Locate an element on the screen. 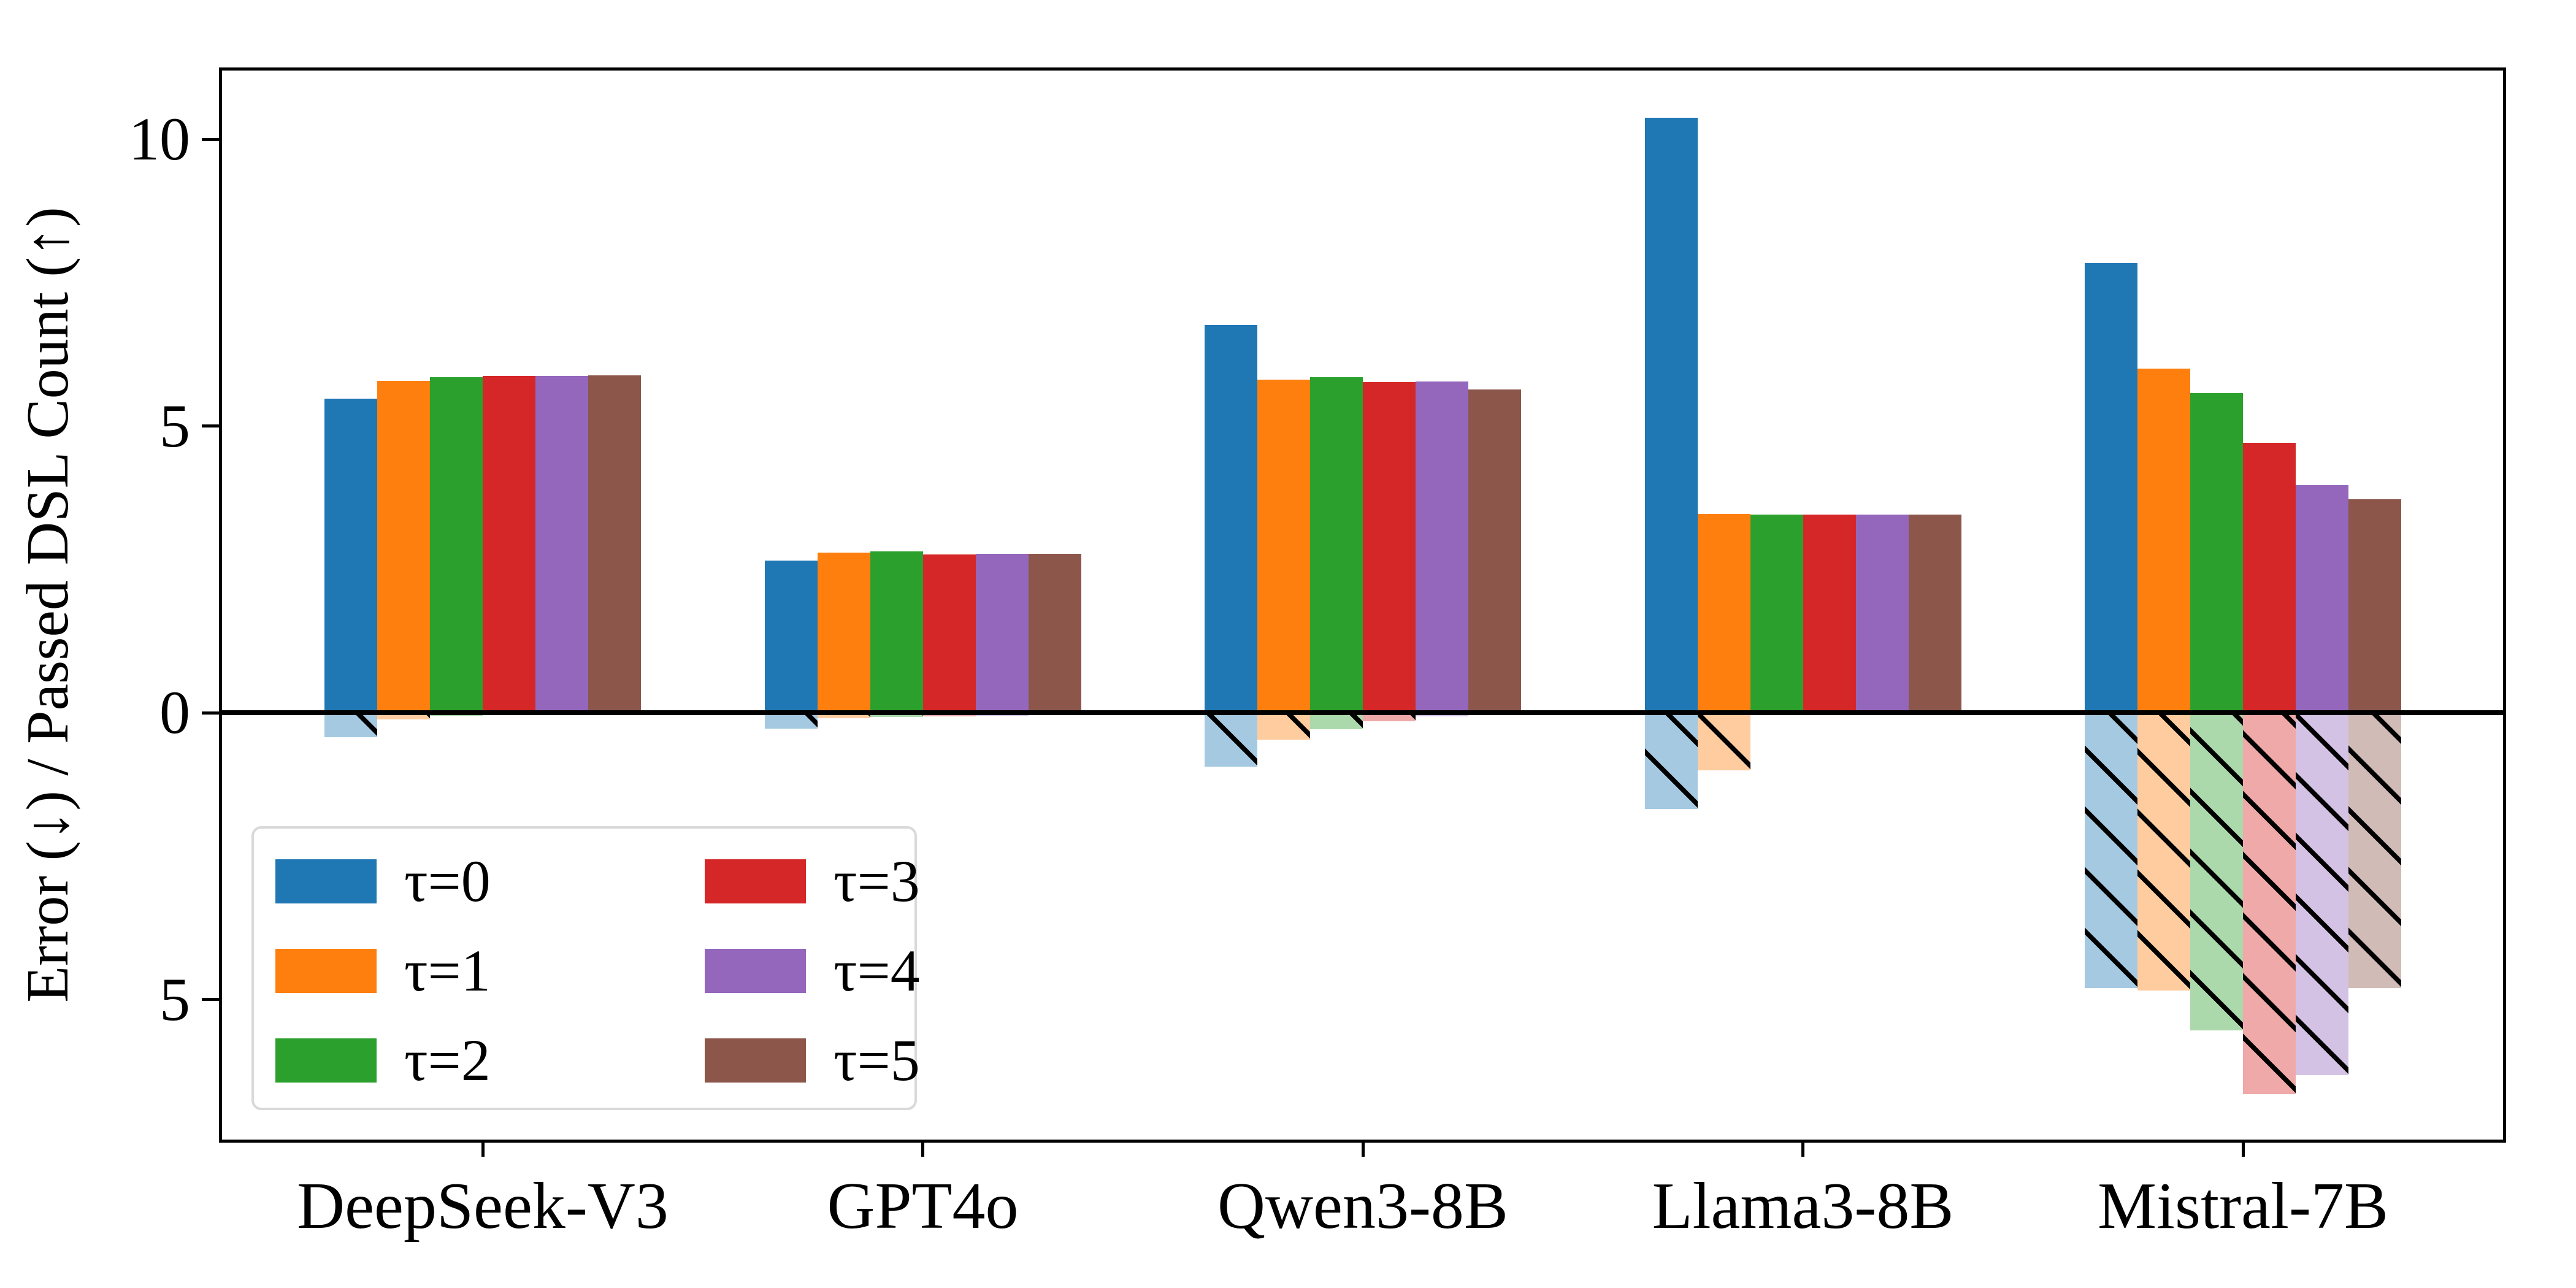  x-tick-label-DeepSeek-V3: DeepSeek-V3 is located at coordinates (483, 1206).